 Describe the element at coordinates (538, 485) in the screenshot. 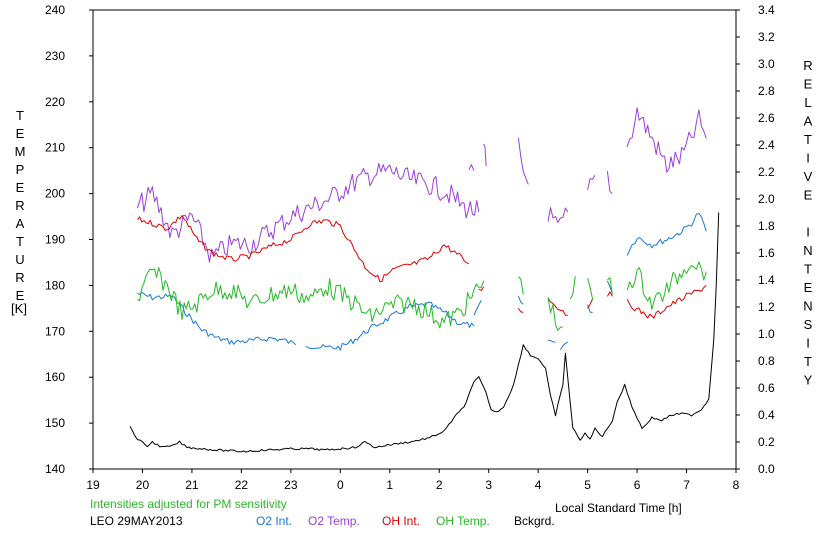

I see `x-tick-label: 4` at that location.